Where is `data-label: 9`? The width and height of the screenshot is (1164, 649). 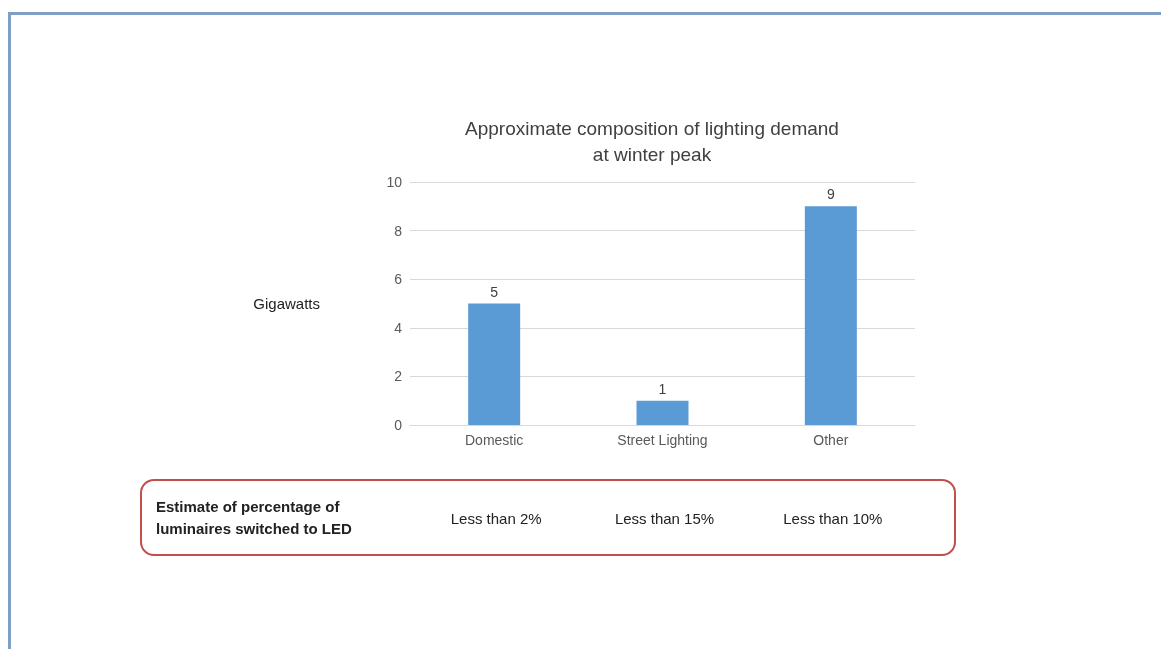
data-label: 9 is located at coordinates (830, 194).